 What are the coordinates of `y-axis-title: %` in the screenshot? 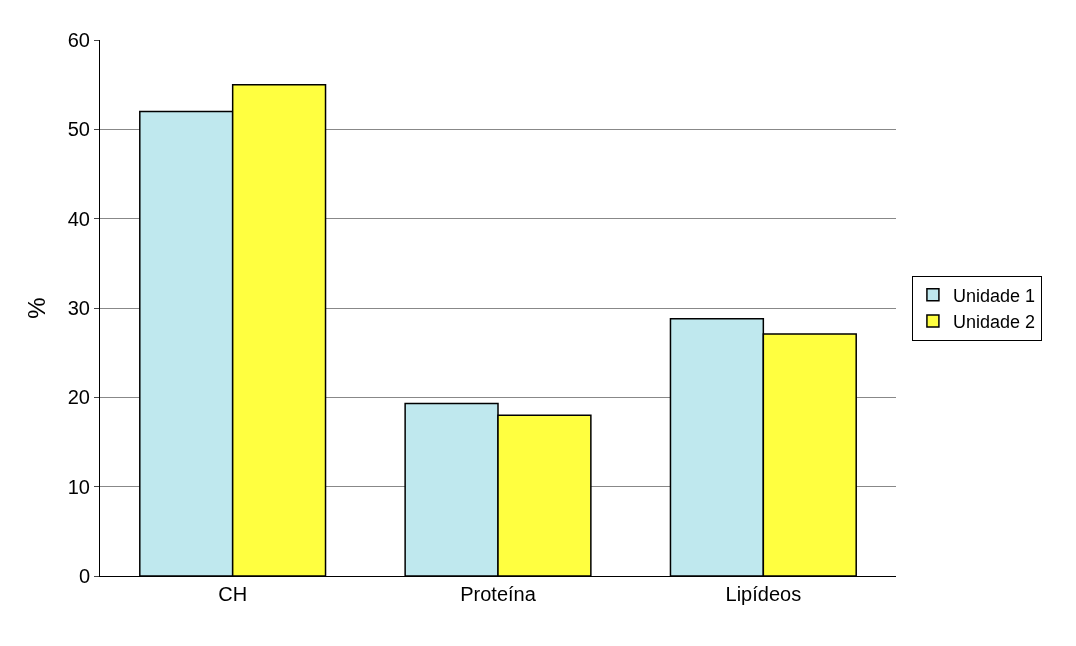 It's located at (36, 308).